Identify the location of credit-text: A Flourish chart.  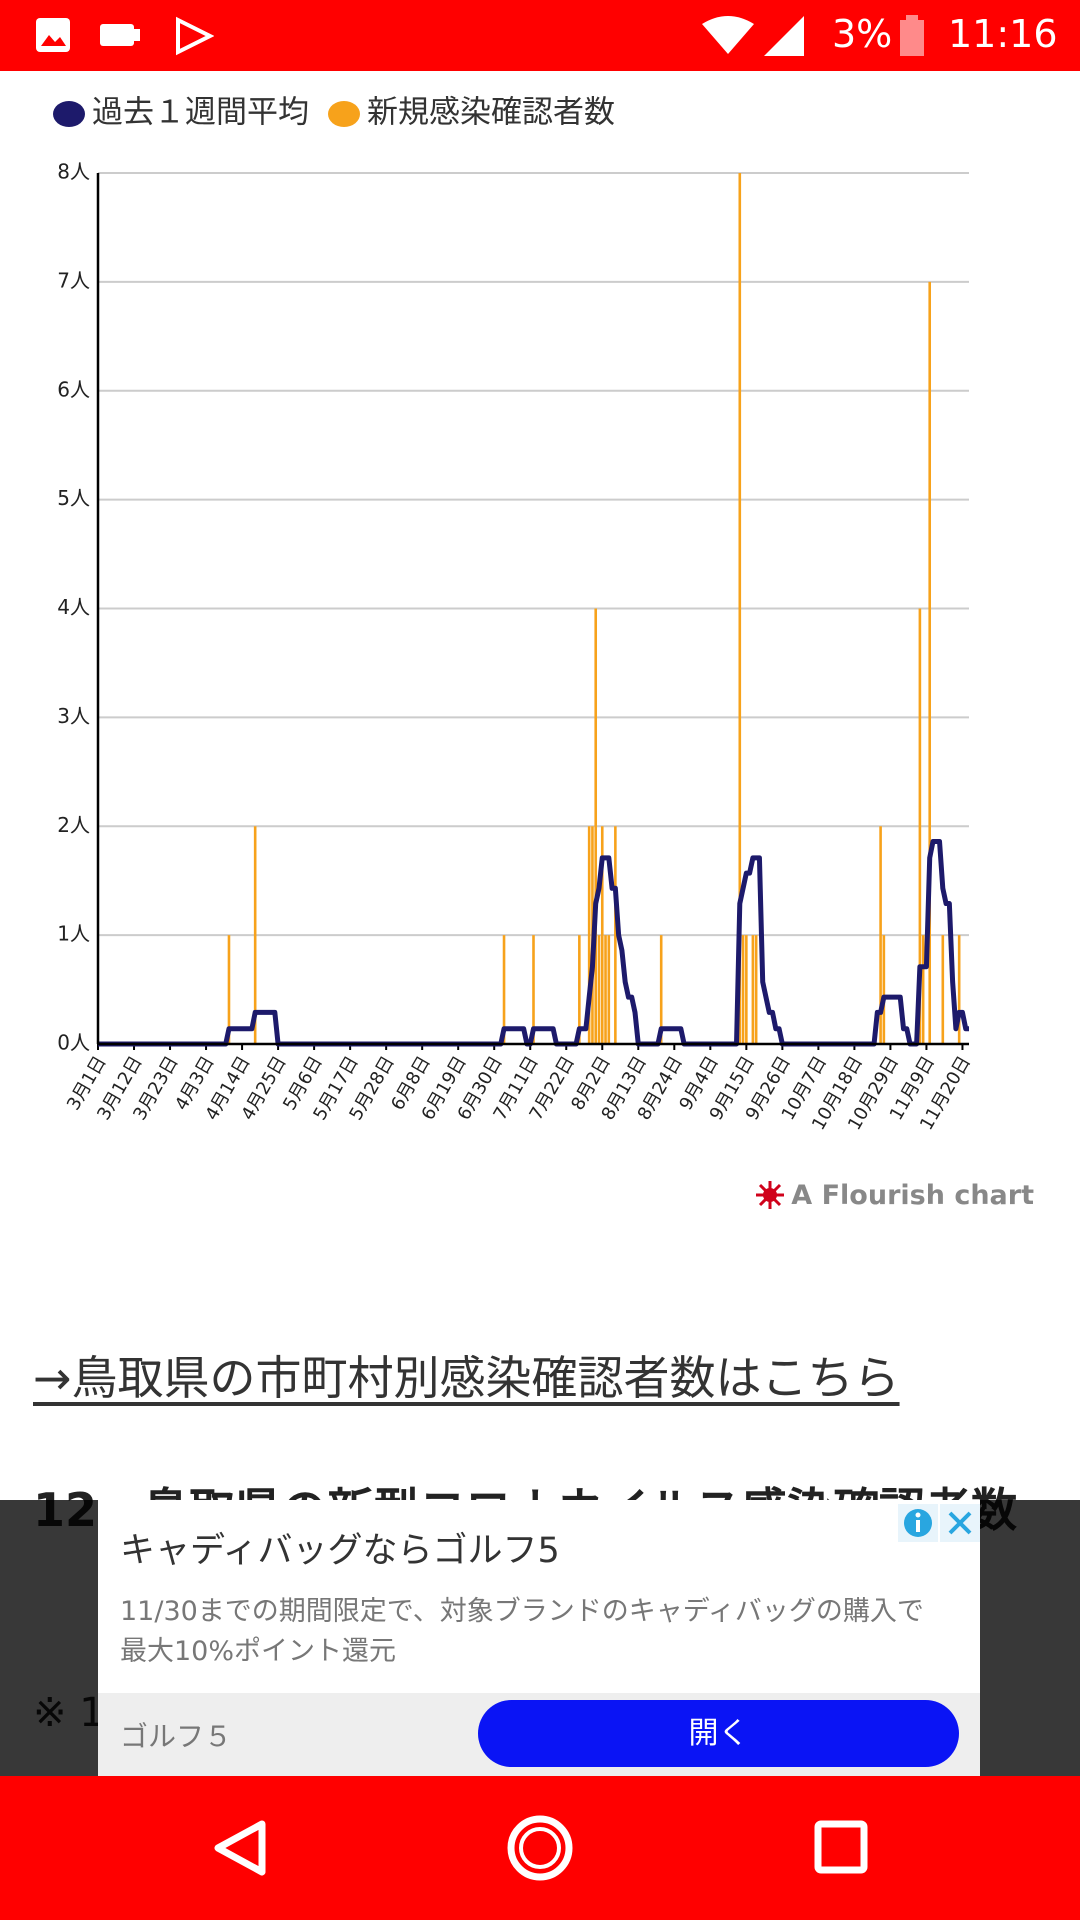
(912, 1195).